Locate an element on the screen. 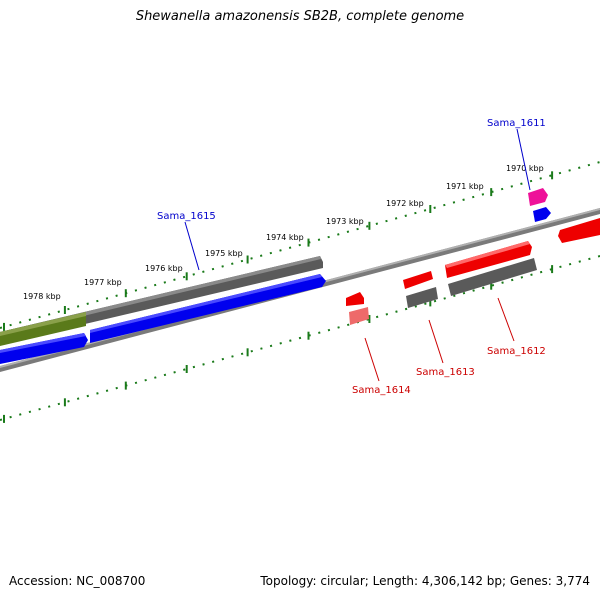 The width and height of the screenshot is (600, 600). ruler-label-1975: 1975 kbp is located at coordinates (224, 253).